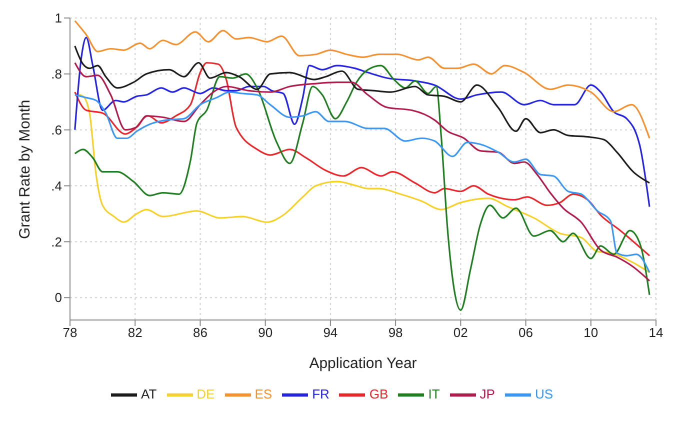 This screenshot has height=421, width=676. What do you see at coordinates (70, 332) in the screenshot?
I see `x-tick-label: 78` at bounding box center [70, 332].